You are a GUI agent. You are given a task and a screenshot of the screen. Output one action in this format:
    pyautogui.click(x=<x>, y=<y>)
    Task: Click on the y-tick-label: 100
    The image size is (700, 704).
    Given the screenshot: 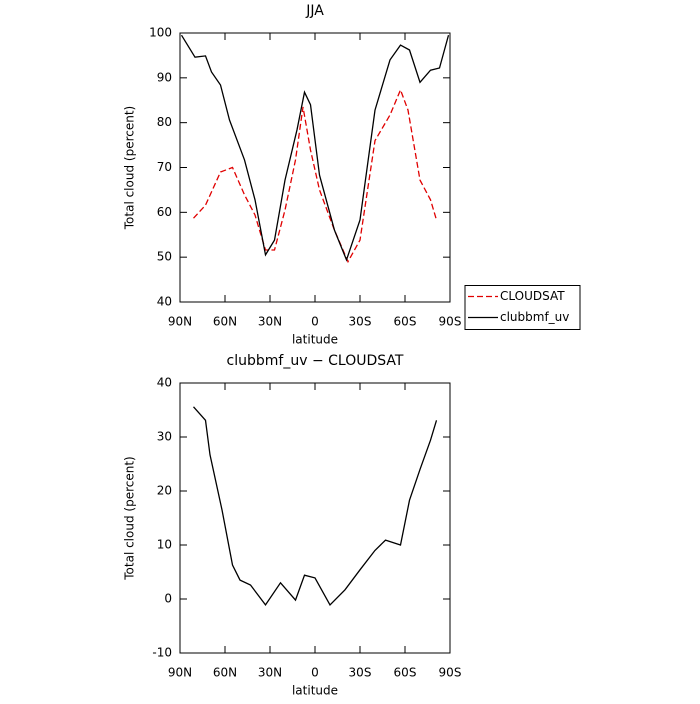 What is the action you would take?
    pyautogui.click(x=160, y=33)
    